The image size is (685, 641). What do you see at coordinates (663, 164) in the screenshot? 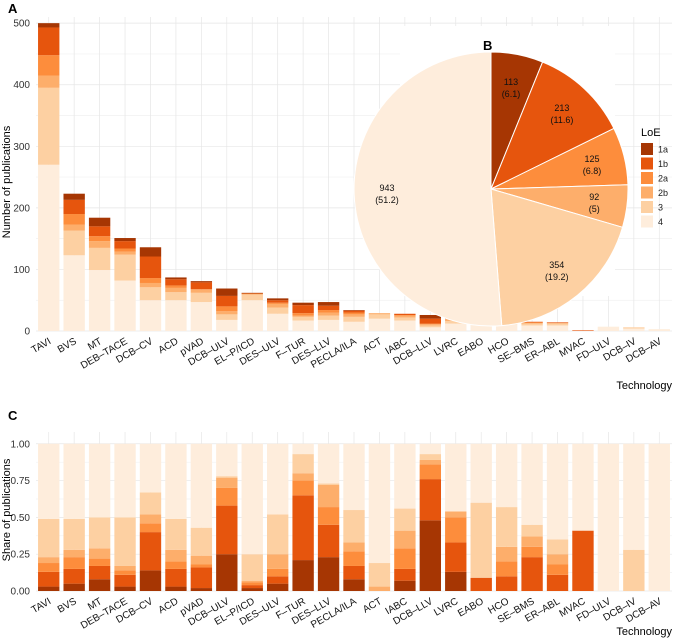
I see `legend-label-1b: 1b` at bounding box center [663, 164].